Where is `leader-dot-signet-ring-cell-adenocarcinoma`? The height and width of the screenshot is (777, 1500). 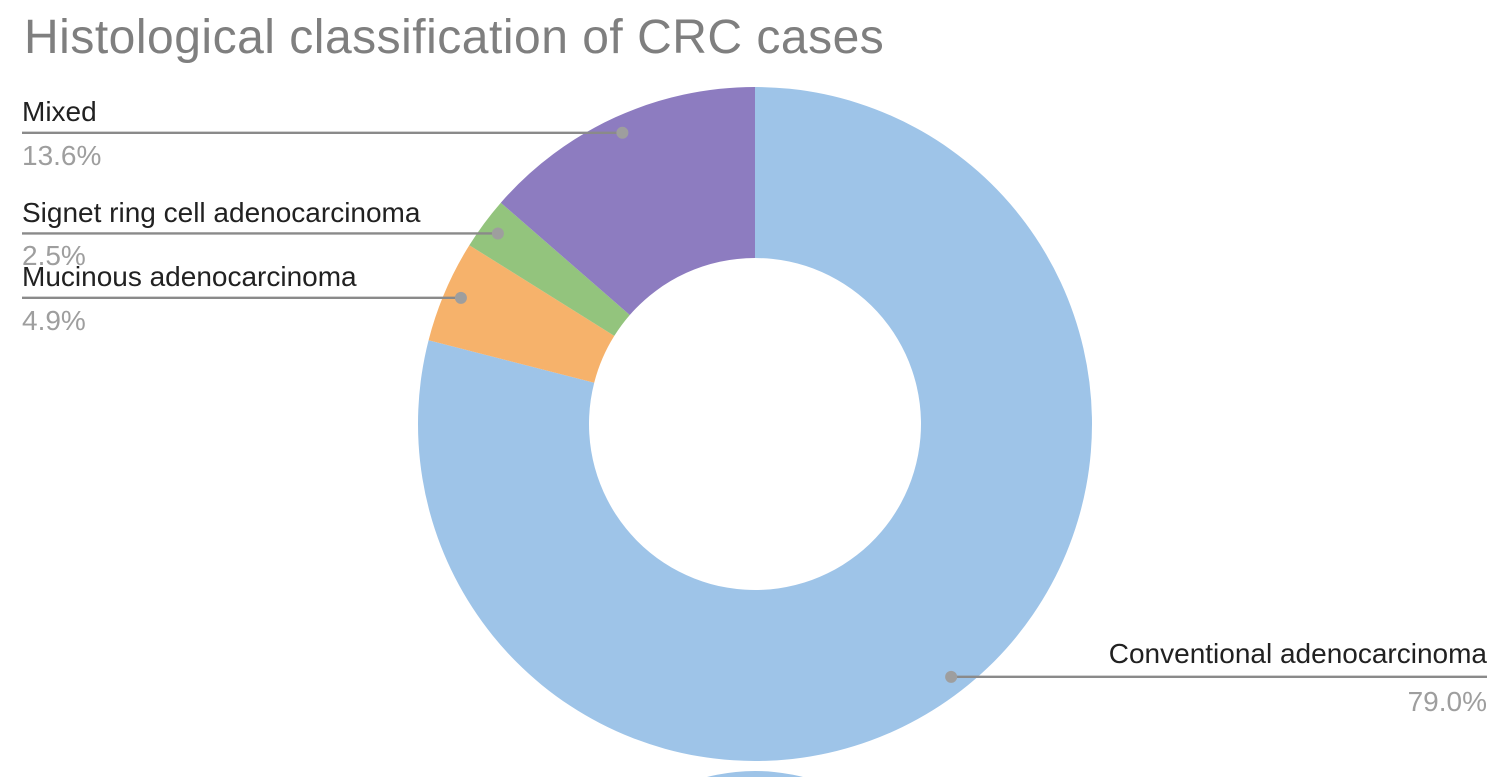 leader-dot-signet-ring-cell-adenocarcinoma is located at coordinates (497, 233).